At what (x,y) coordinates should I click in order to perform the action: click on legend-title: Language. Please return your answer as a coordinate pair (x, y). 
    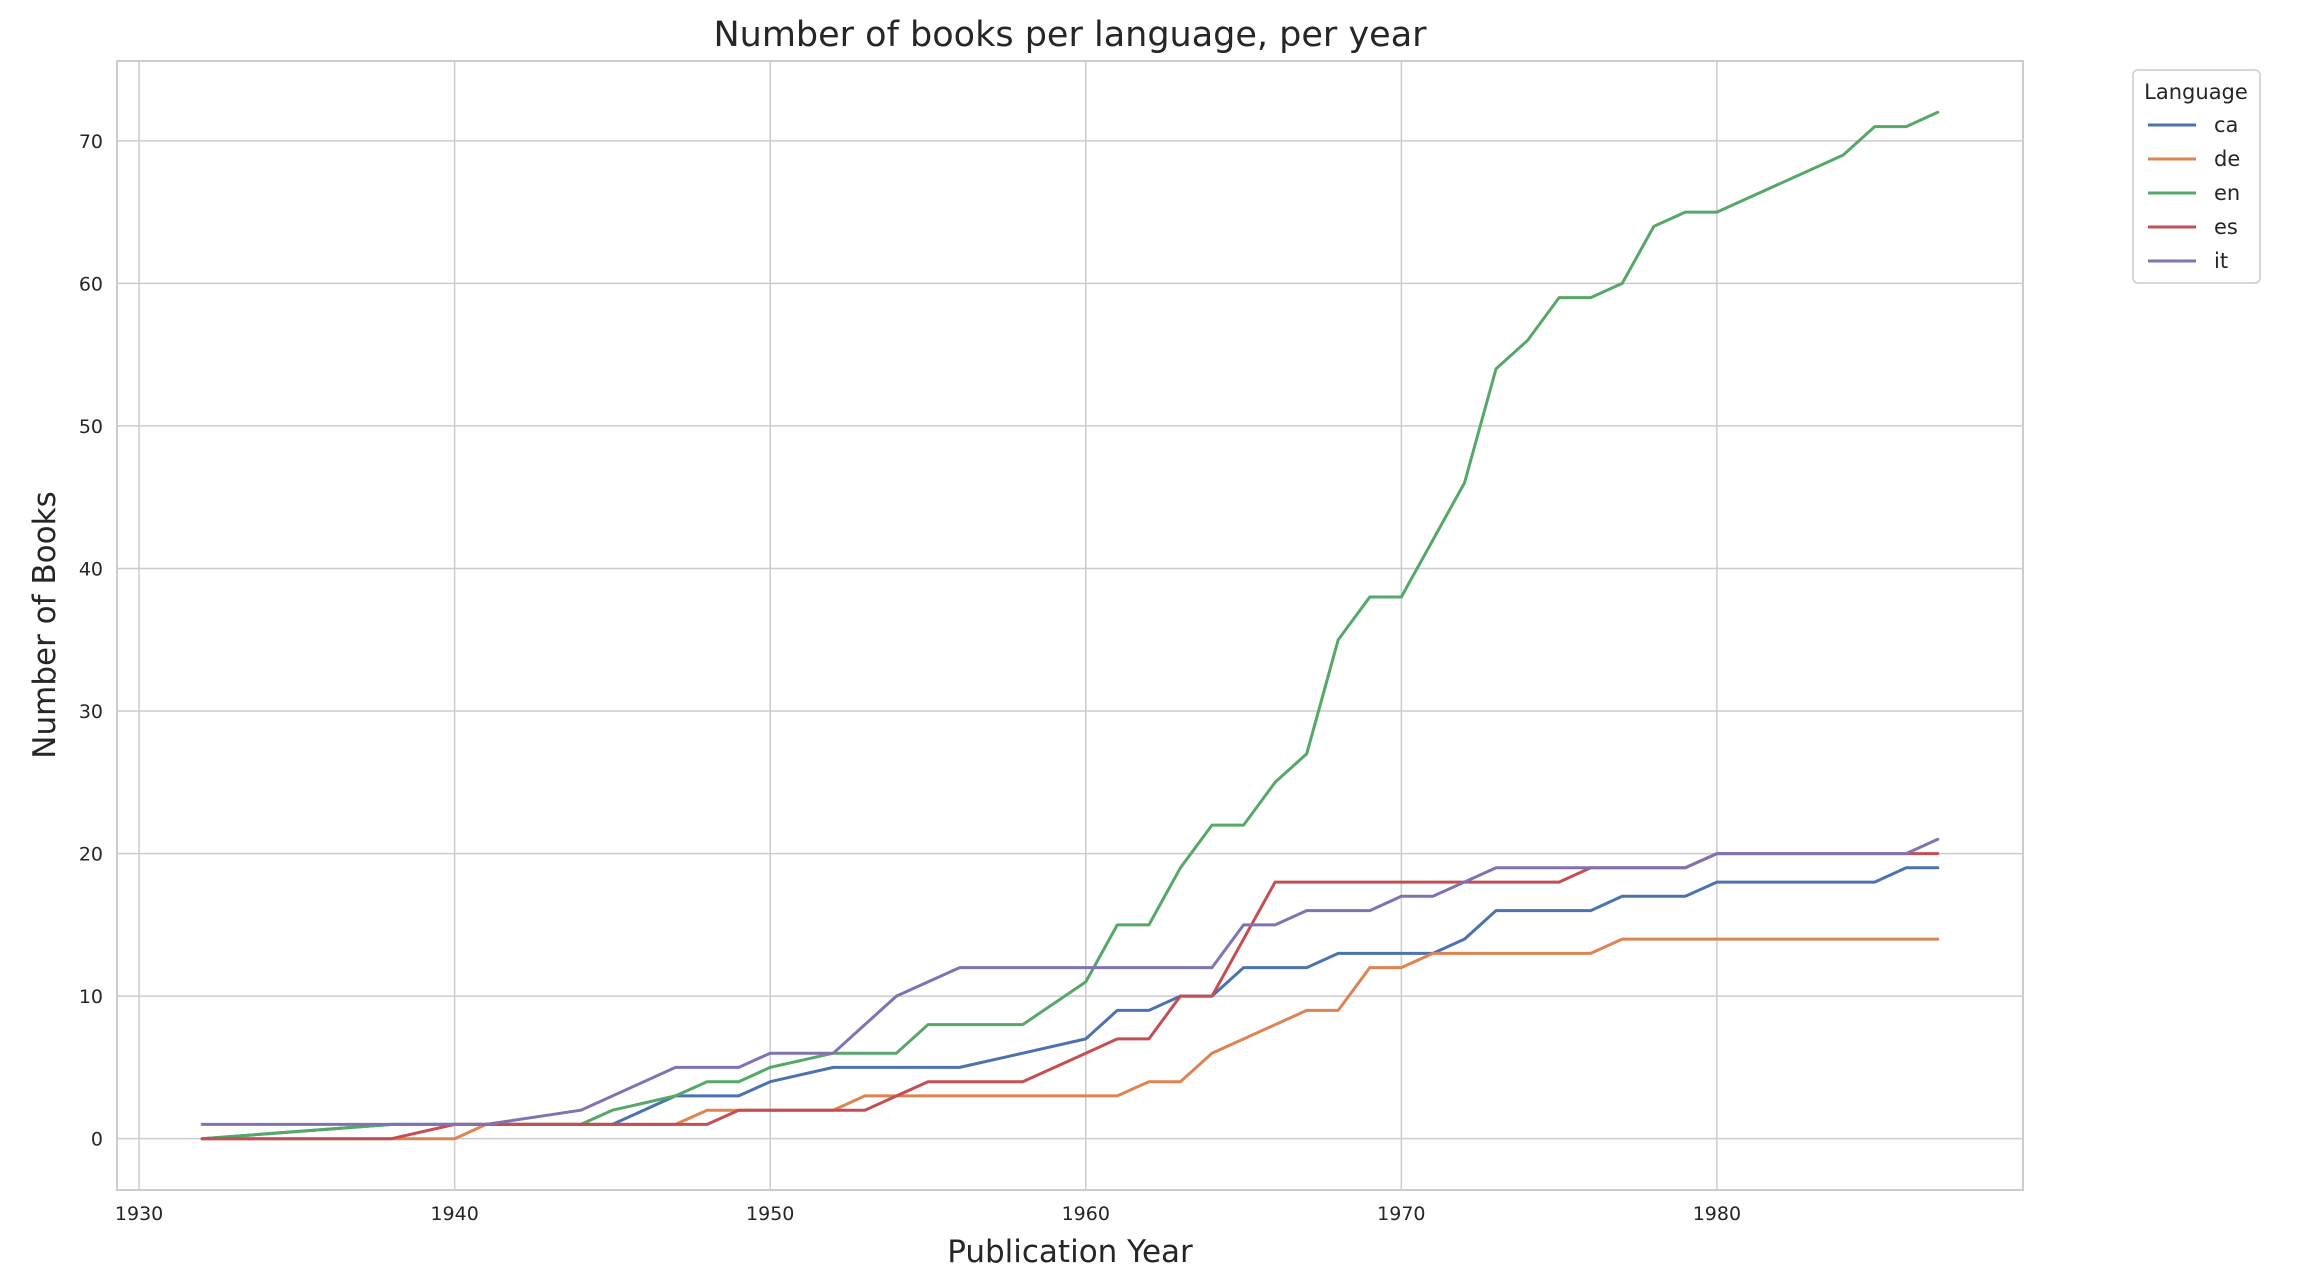
    Looking at the image, I should click on (2196, 92).